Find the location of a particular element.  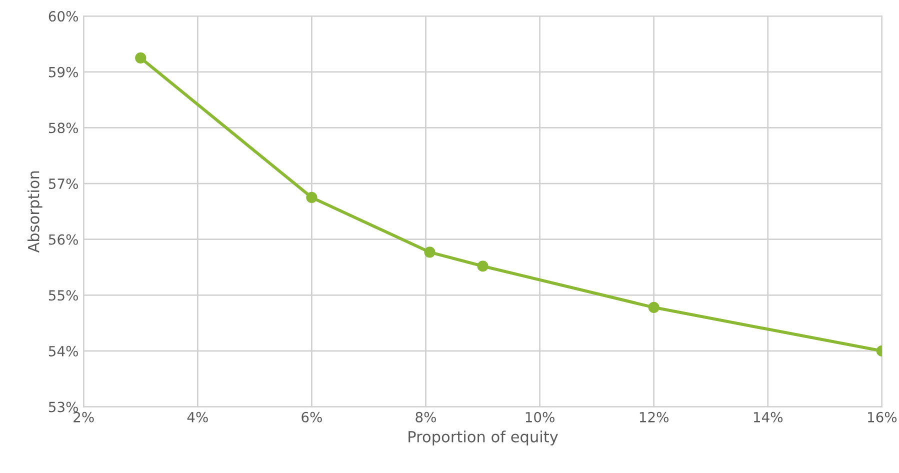

y-tick-label: 55% is located at coordinates (63, 295).